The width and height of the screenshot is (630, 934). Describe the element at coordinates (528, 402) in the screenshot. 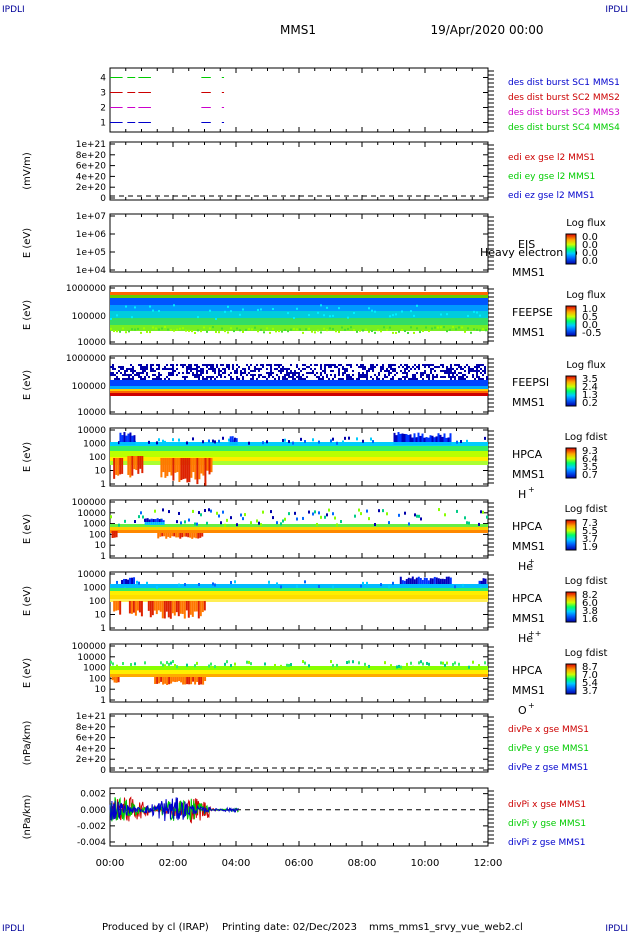

I see `spacecraft-label: MMS1` at that location.